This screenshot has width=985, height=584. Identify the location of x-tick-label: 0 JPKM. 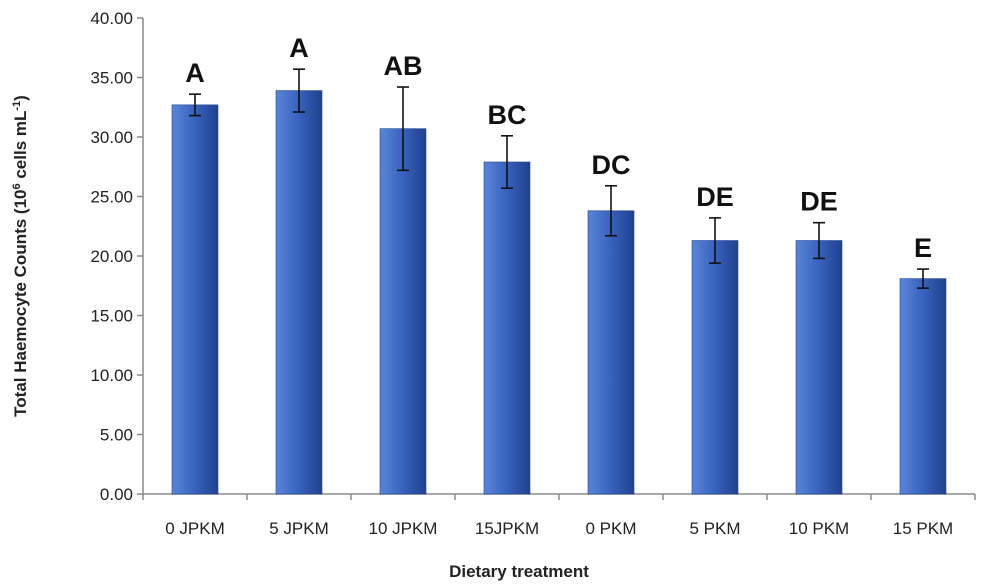
(195, 528).